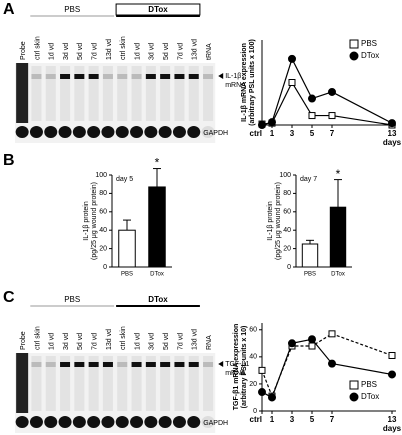 This screenshot has height=435, width=402. What do you see at coordinates (22, 93) in the screenshot?
I see `probe-smear` at bounding box center [22, 93].